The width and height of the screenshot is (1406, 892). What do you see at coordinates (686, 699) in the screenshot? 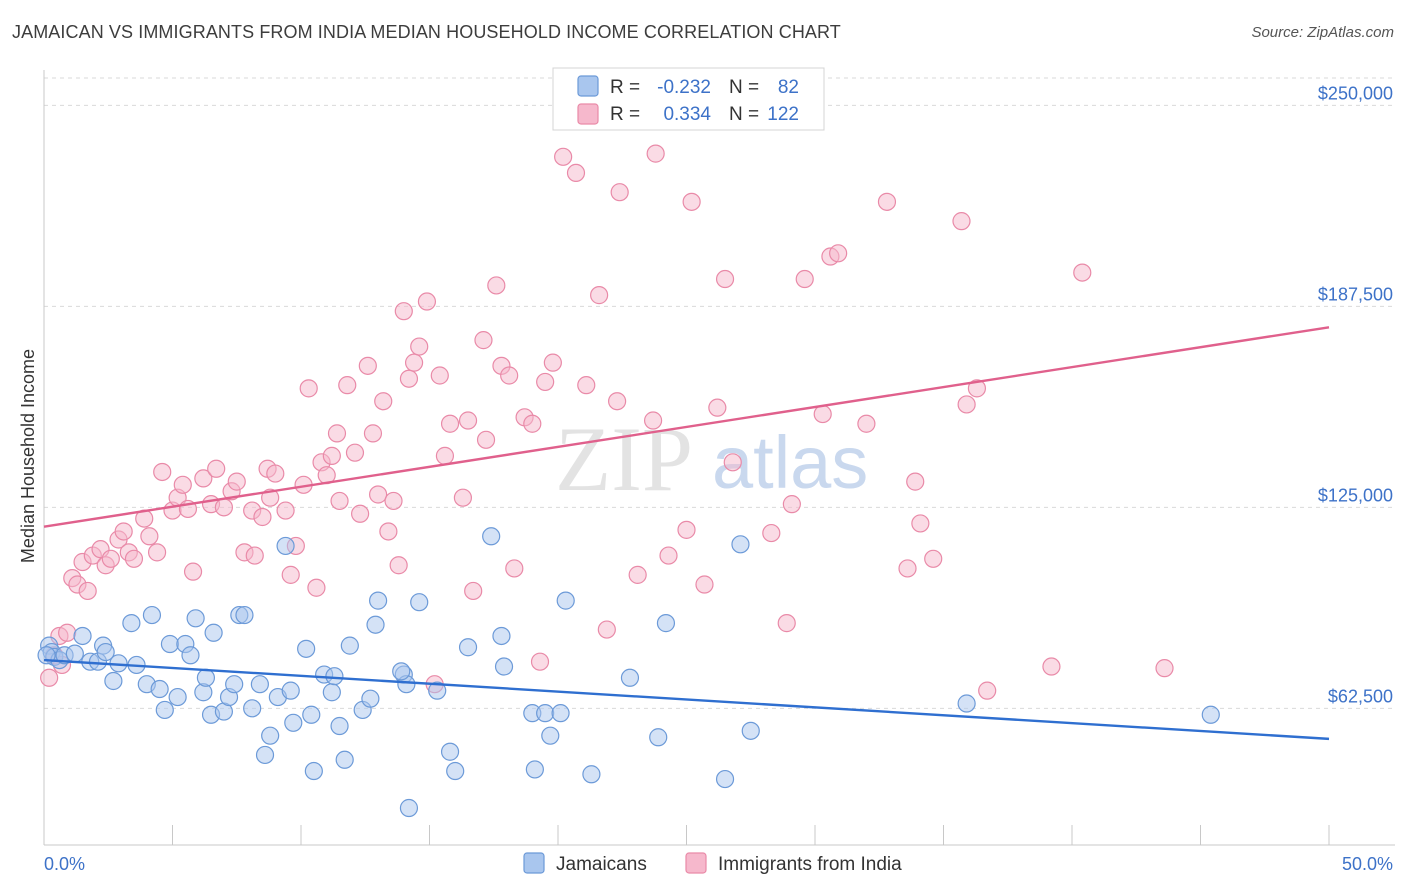
I see `jamaicans-trend-line` at bounding box center [686, 699].